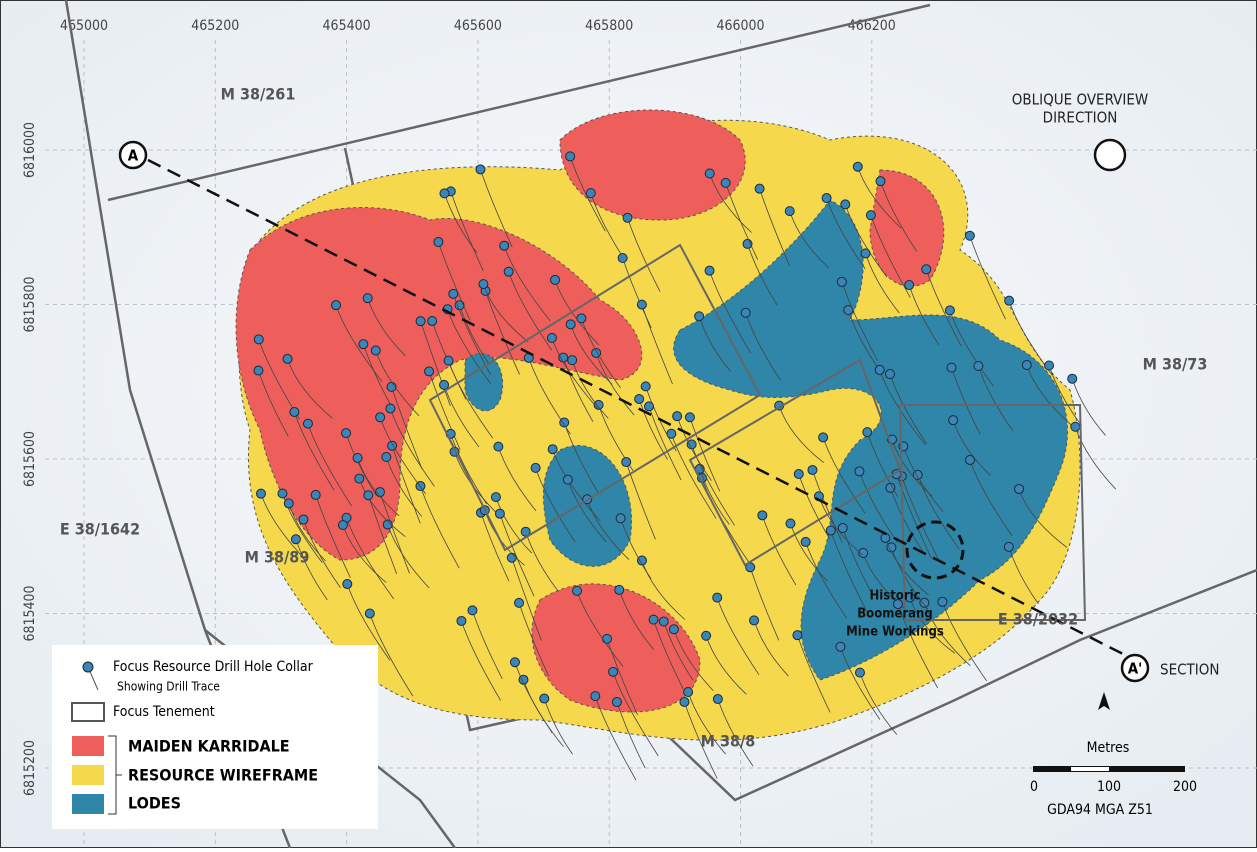 The width and height of the screenshot is (1257, 852). I want to click on y-coordinate: 6815200, so click(30, 768).